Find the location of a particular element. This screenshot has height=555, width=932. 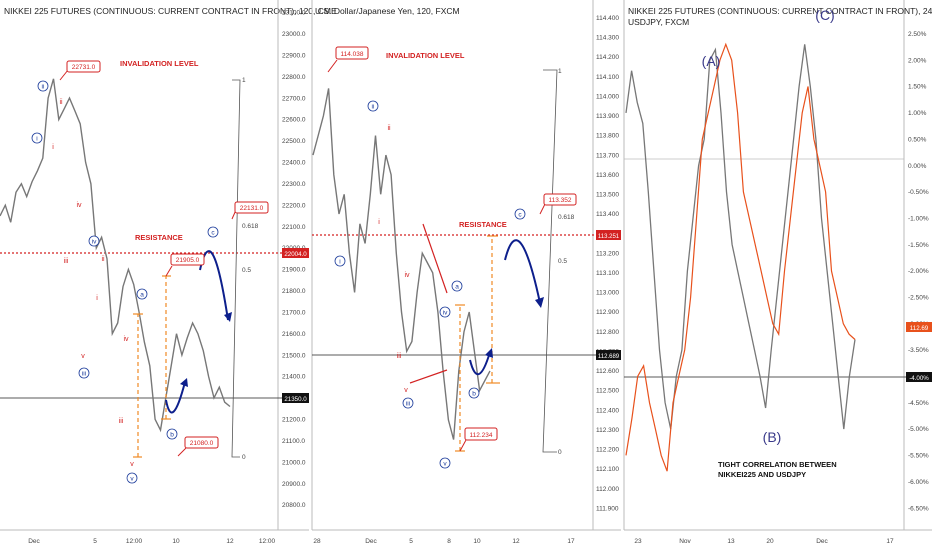

p2-price-label-resistance is located at coordinates (608, 235).